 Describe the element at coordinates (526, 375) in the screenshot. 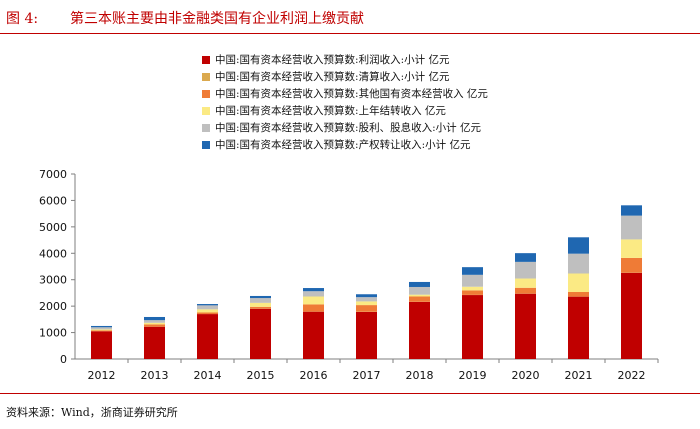

I see `x-tick-label: 2020` at that location.